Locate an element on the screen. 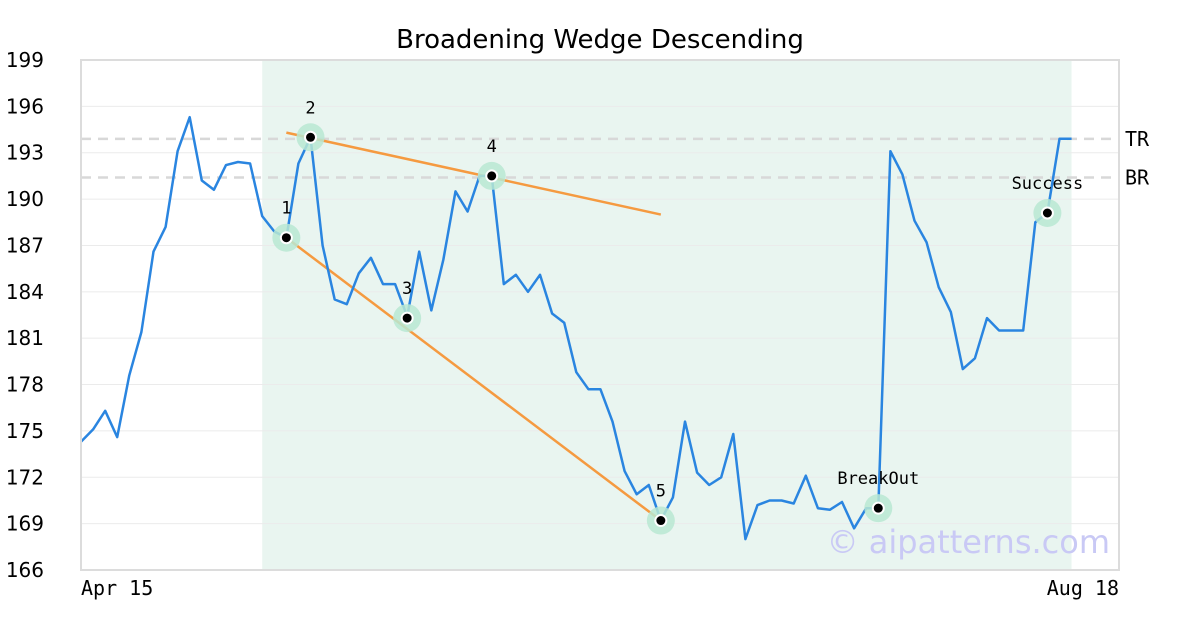  y-tick-label: 181 is located at coordinates (25, 338).